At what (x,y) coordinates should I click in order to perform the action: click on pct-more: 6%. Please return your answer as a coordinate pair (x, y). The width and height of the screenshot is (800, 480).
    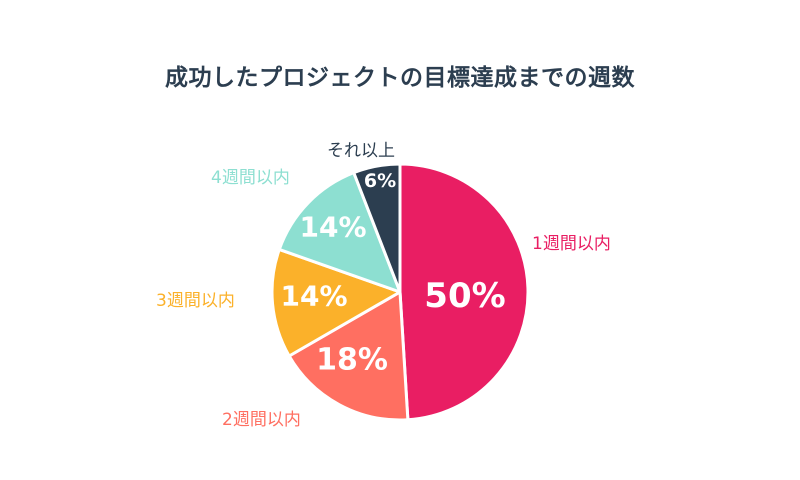
    Looking at the image, I should click on (380, 181).